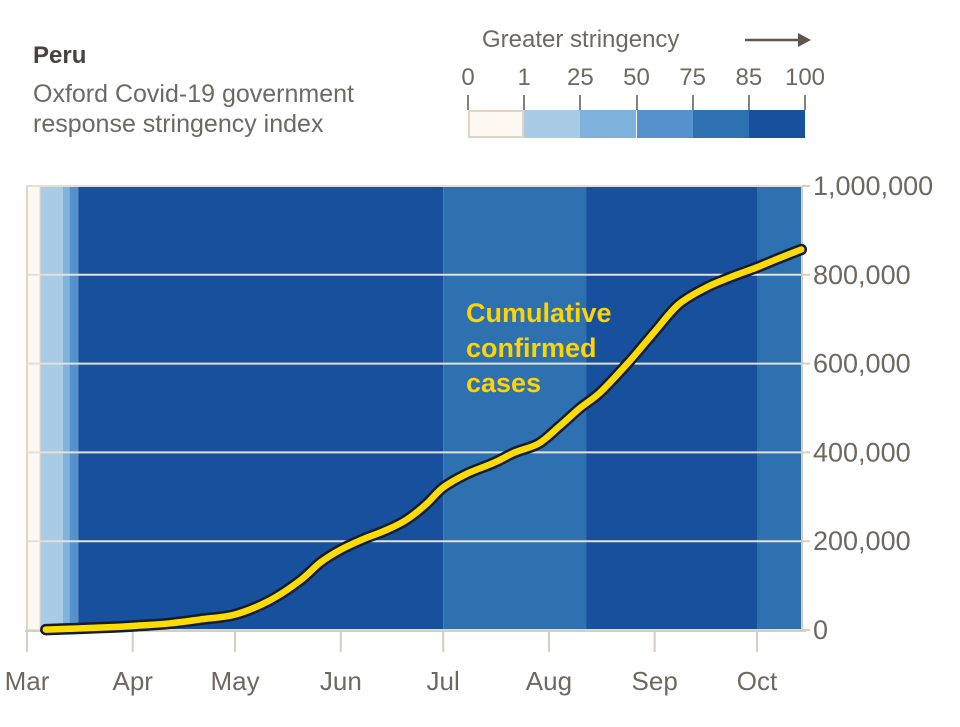  Describe the element at coordinates (504, 383) in the screenshot. I see `cases-annotation-line: cases` at that location.